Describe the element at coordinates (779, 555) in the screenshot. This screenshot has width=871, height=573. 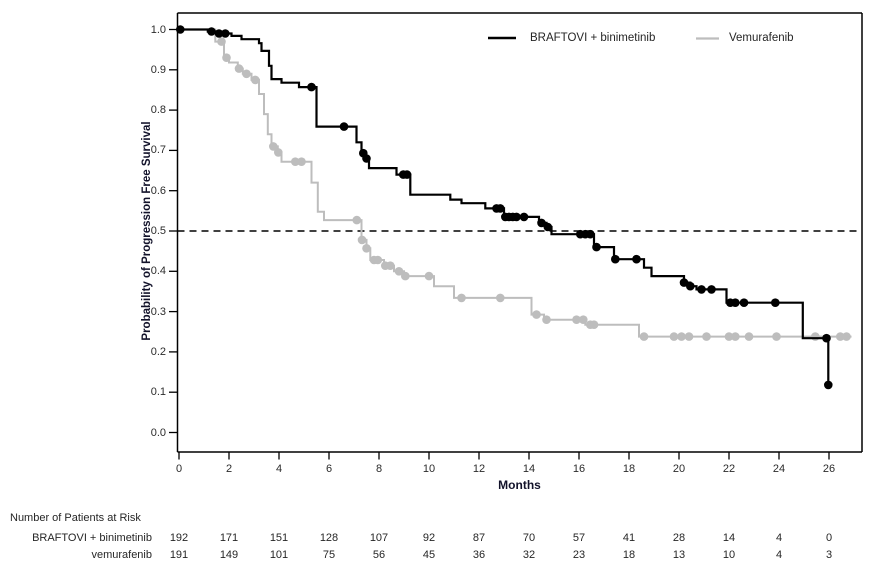
I see `risk-count-vemurafenib: 4` at that location.